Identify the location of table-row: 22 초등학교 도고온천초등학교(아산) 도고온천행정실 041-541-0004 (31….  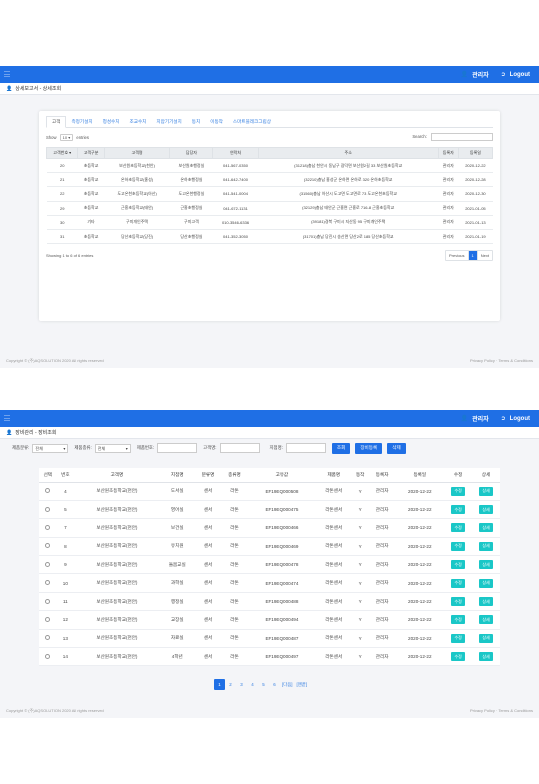
(269, 194).